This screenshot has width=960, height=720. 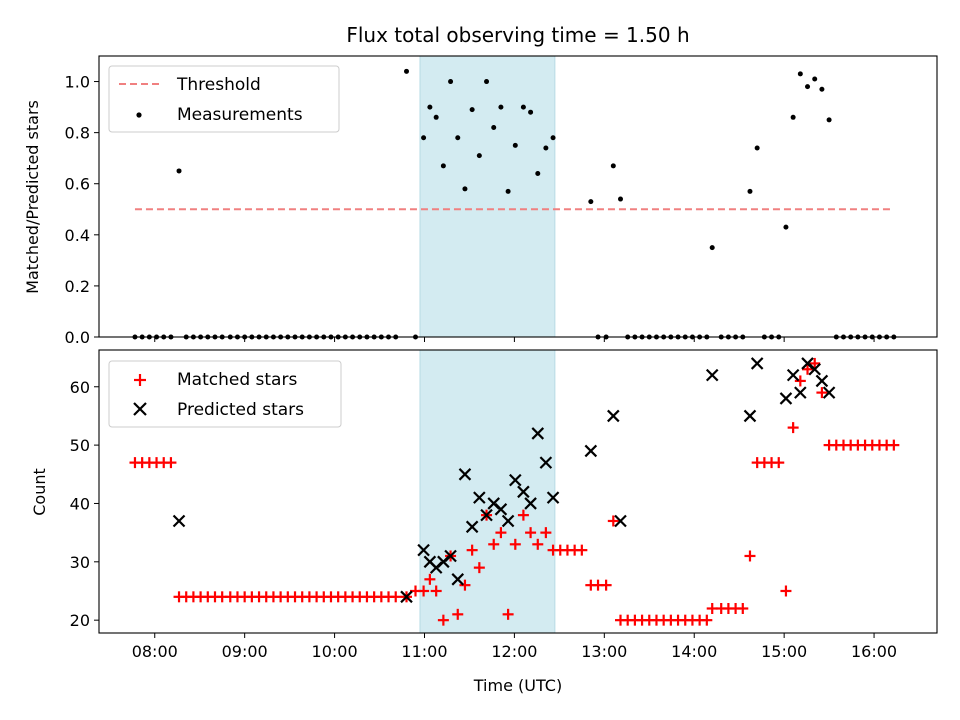 What do you see at coordinates (784, 651) in the screenshot?
I see `bottom-x-tick-label: 15:00` at bounding box center [784, 651].